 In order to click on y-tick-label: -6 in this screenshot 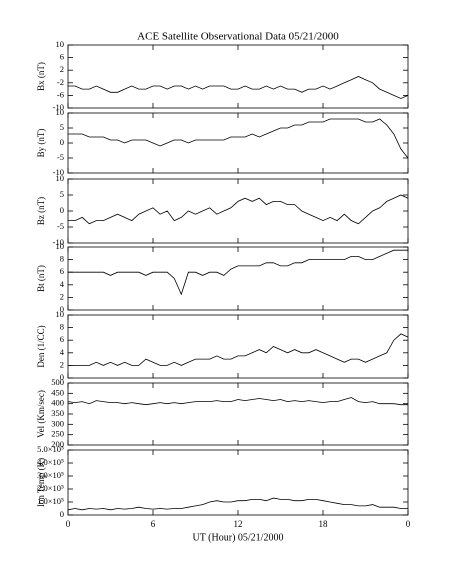, I will do `click(60, 94)`.